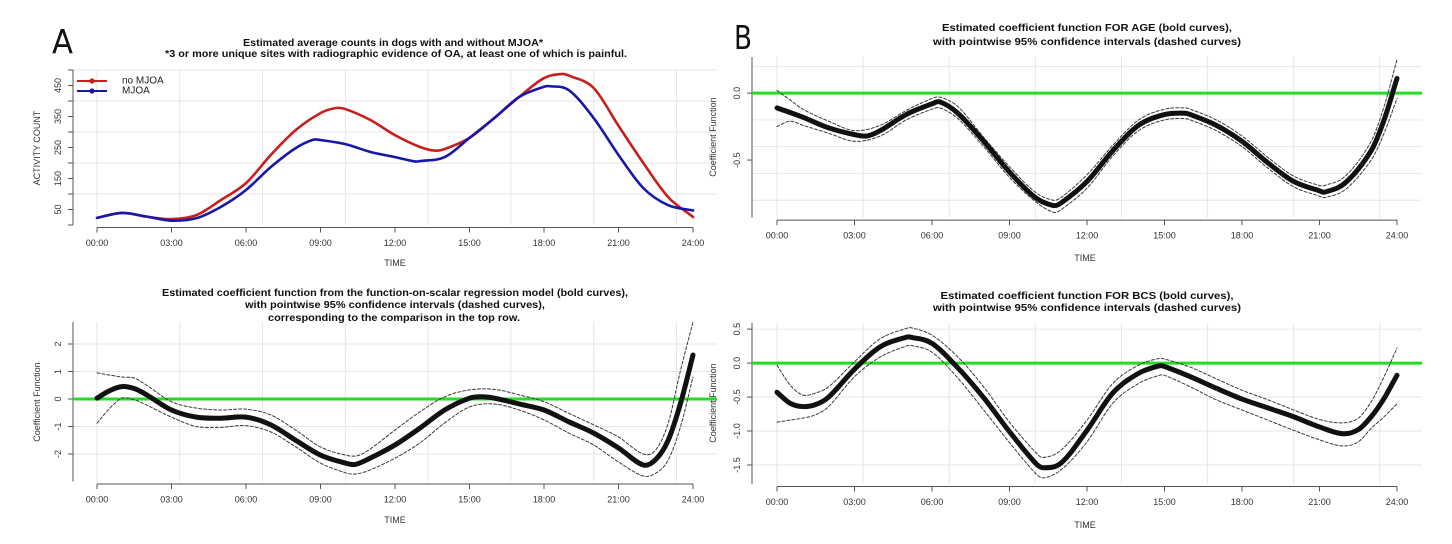 Image resolution: width=1452 pixels, height=544 pixels. Describe the element at coordinates (136, 91) in the screenshot. I see `legend-label: MJOA` at that location.